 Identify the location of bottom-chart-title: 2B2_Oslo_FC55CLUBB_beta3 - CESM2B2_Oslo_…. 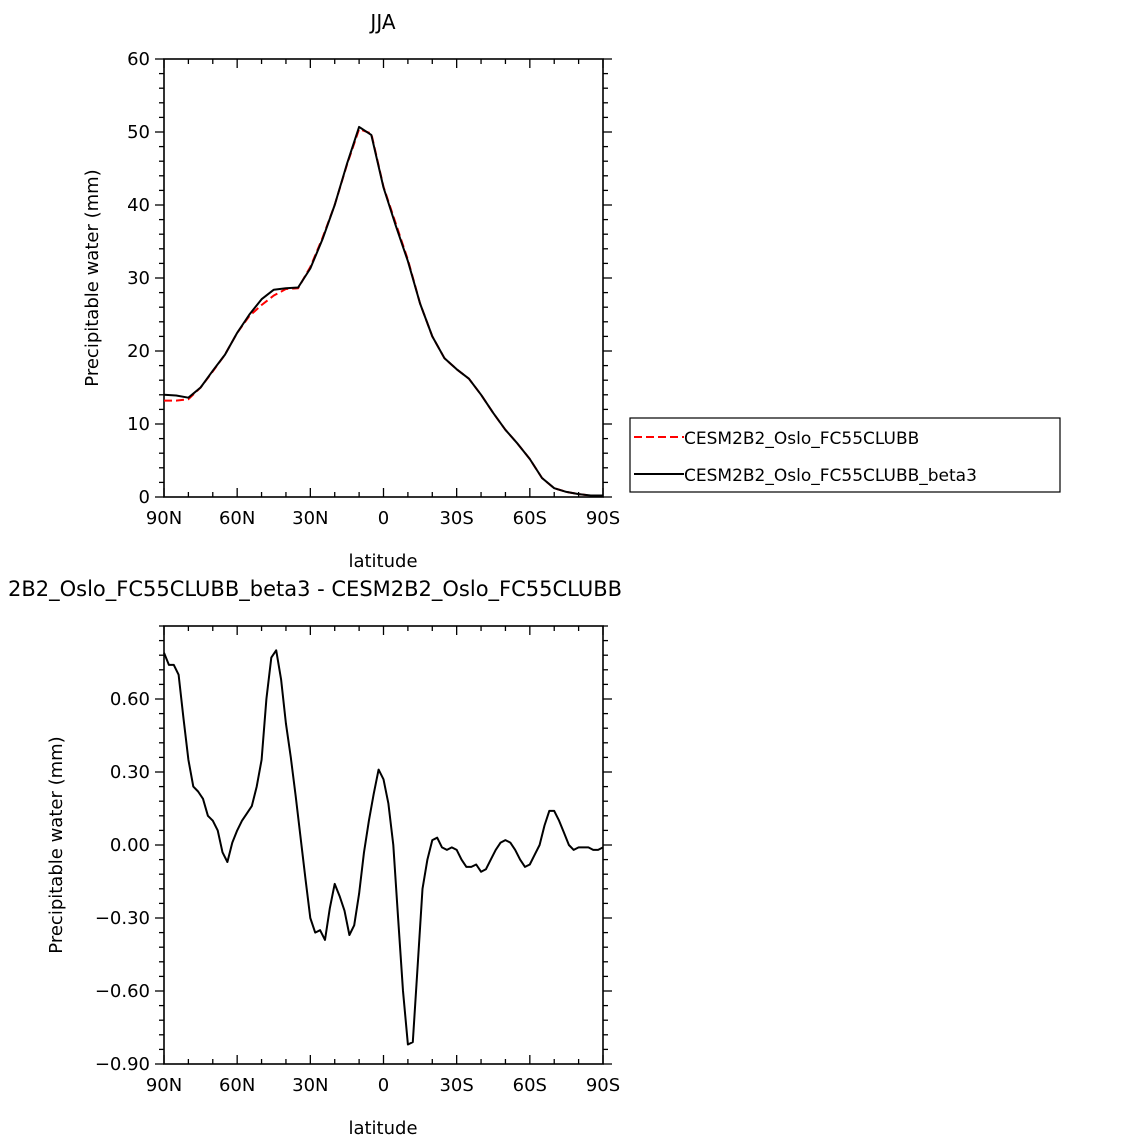
(315, 589).